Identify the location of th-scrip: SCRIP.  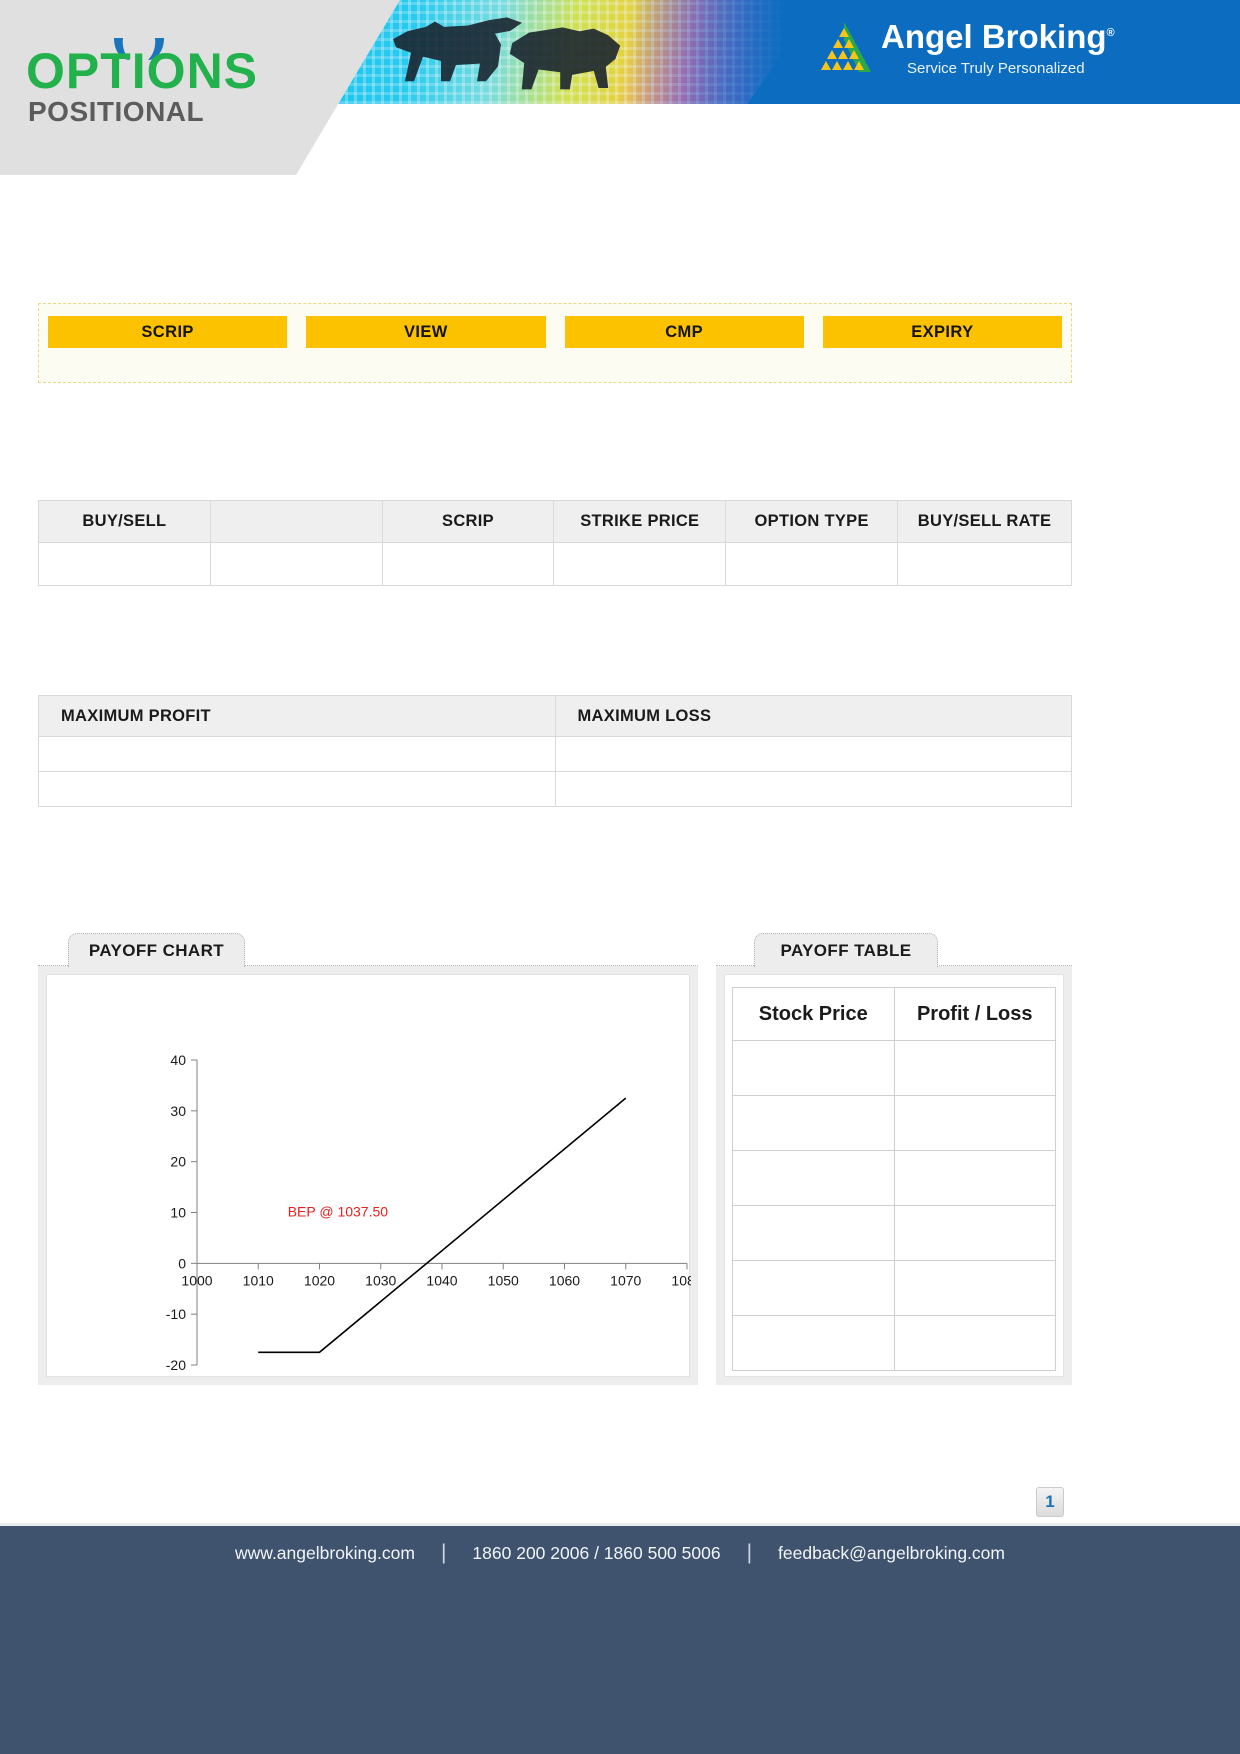
(468, 521).